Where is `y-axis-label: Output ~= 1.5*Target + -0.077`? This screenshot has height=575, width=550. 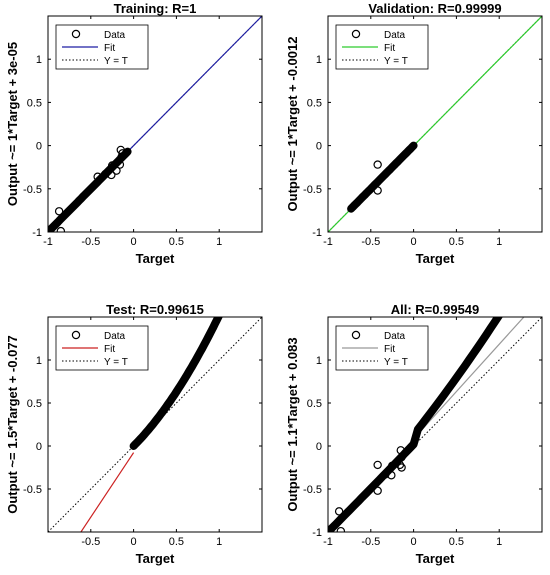
y-axis-label: Output ~= 1.5*Target + -0.077 is located at coordinates (12, 424).